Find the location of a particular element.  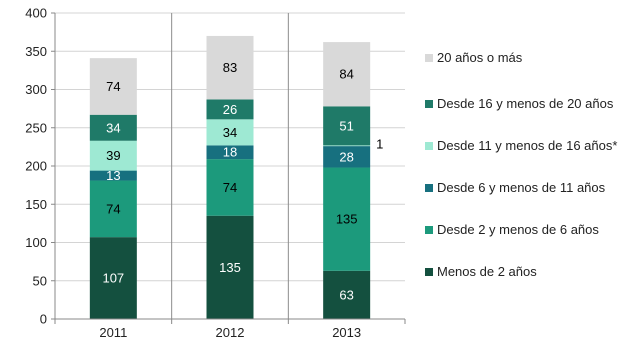

data-label: 107 is located at coordinates (113, 278).